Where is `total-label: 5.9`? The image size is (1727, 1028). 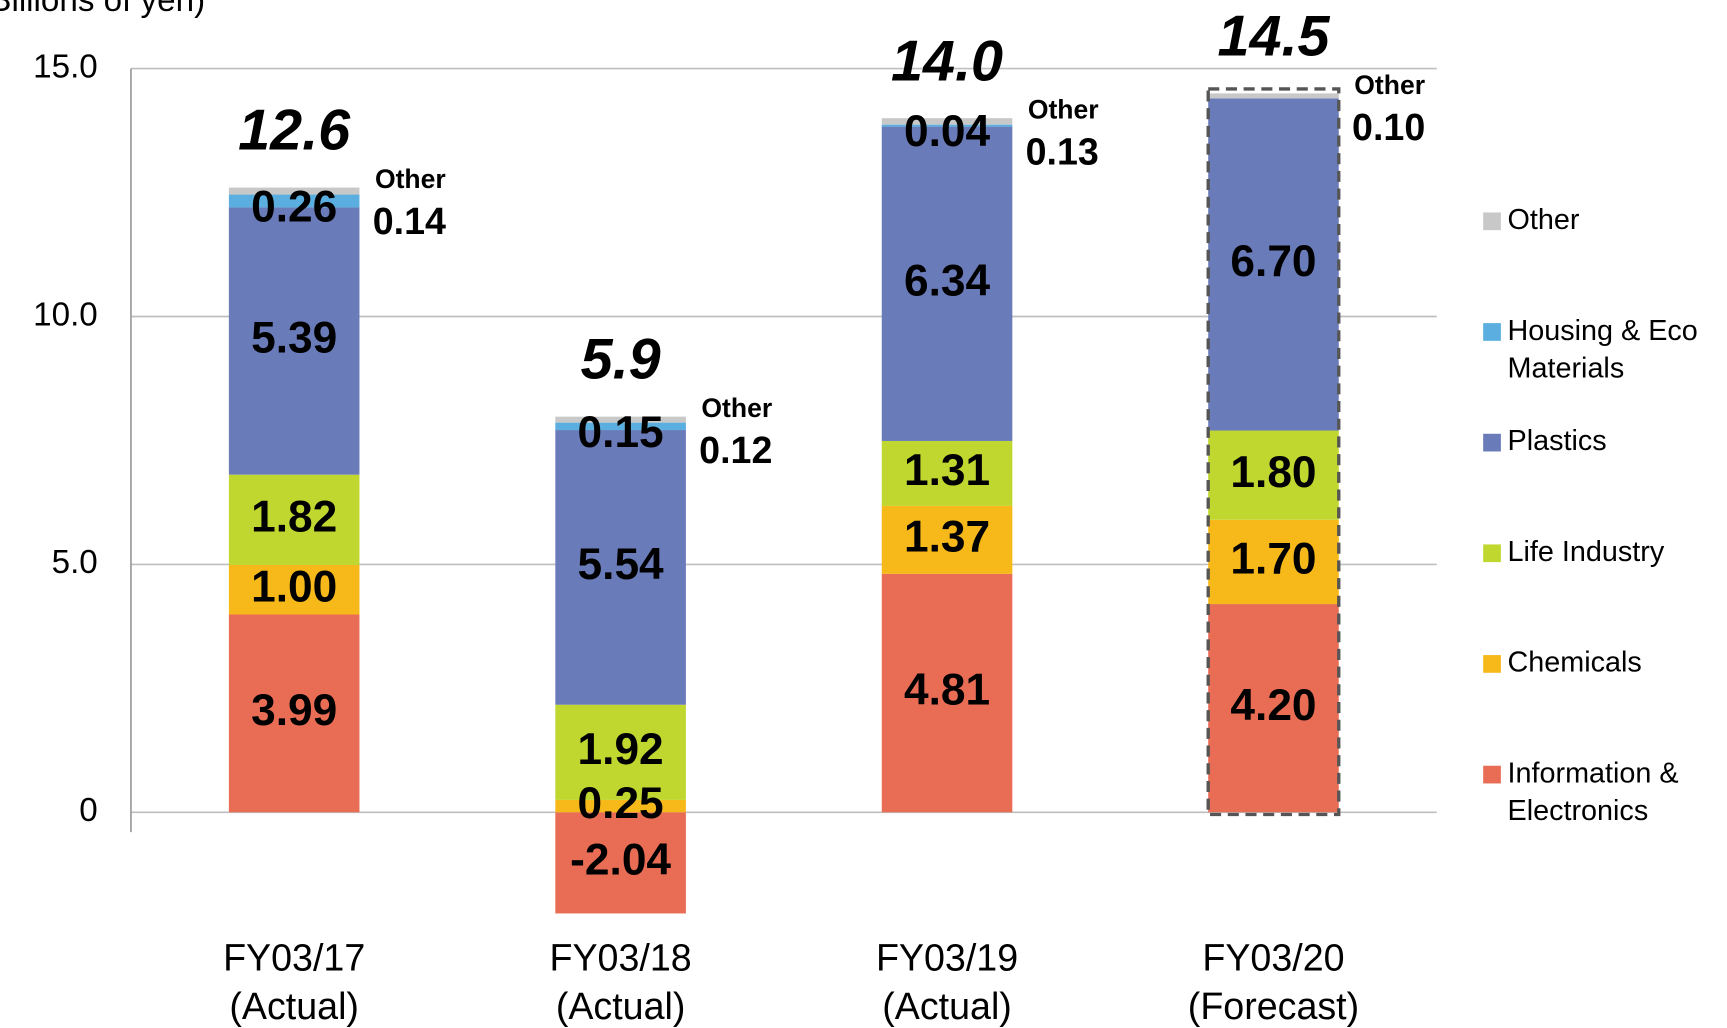
total-label: 5.9 is located at coordinates (621, 360).